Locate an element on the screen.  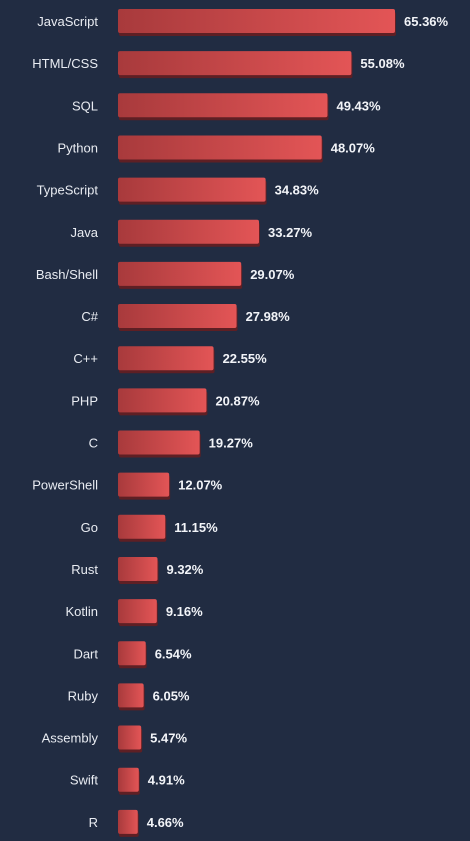
bar-row: Swift 4.91% is located at coordinates (127, 781).